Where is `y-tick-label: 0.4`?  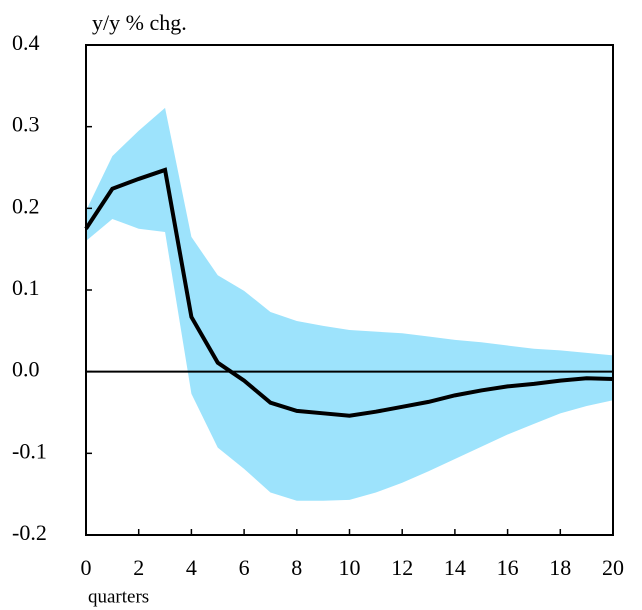
y-tick-label: 0.4 is located at coordinates (26, 42).